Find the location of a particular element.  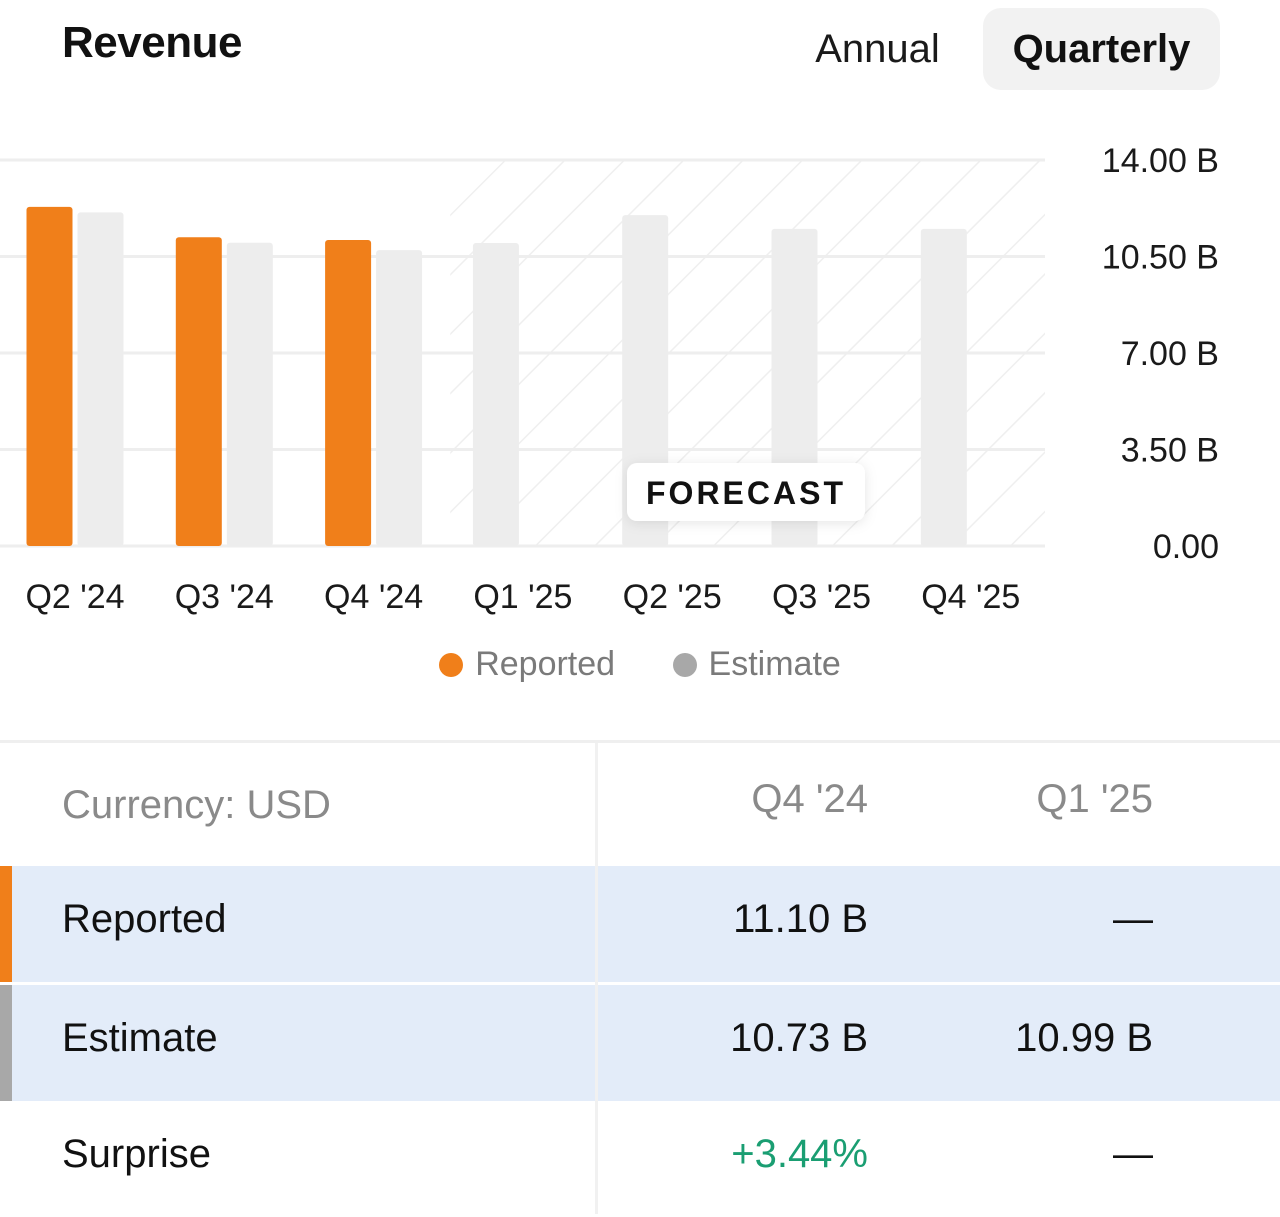

table-row-reported: Reported 11.10 B — is located at coordinates (640, 924).